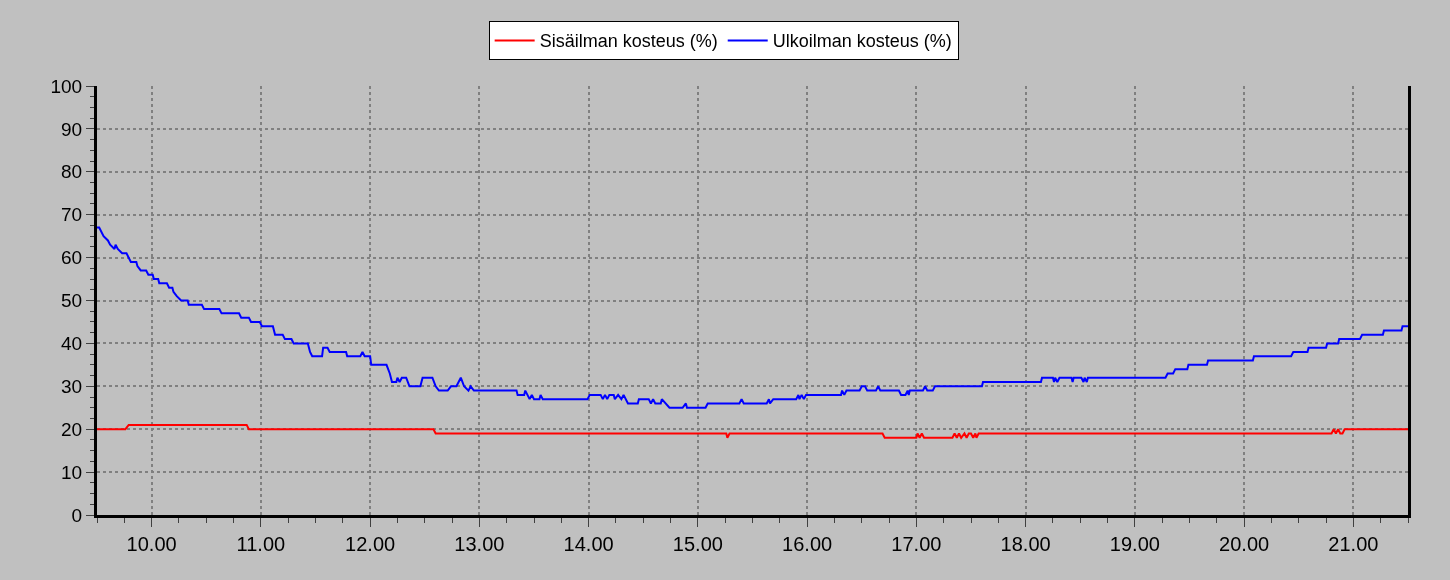 The height and width of the screenshot is (580, 1450). Describe the element at coordinates (72, 215) in the screenshot. I see `y-tick-label: 70` at that location.